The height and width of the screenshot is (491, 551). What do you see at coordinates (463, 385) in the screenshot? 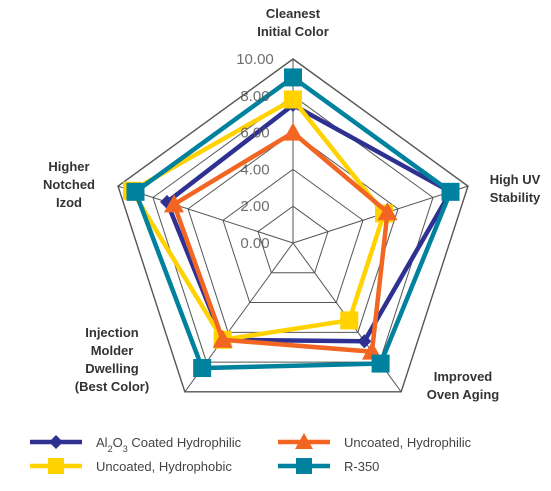
I see `axis-label-2: Improved Oven Aging` at bounding box center [463, 385].